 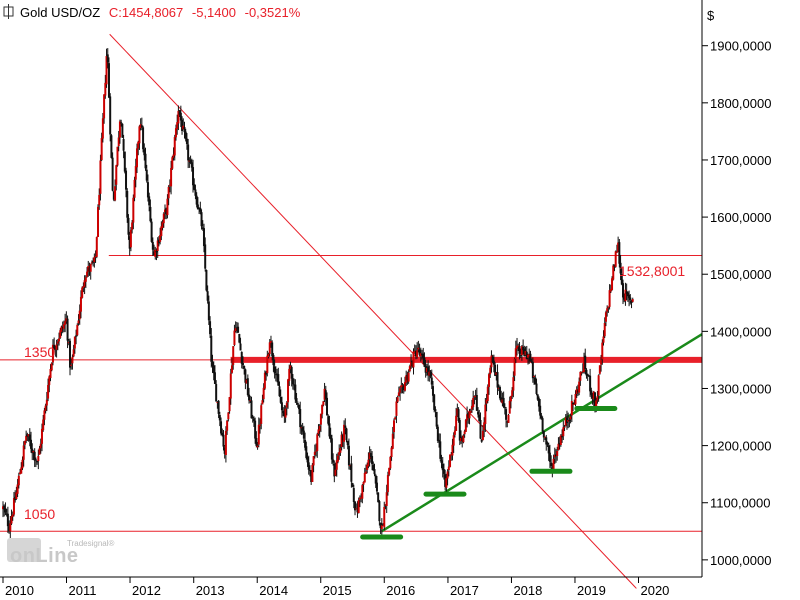 What do you see at coordinates (44, 556) in the screenshot?
I see `logo-large-text: onLine` at bounding box center [44, 556].